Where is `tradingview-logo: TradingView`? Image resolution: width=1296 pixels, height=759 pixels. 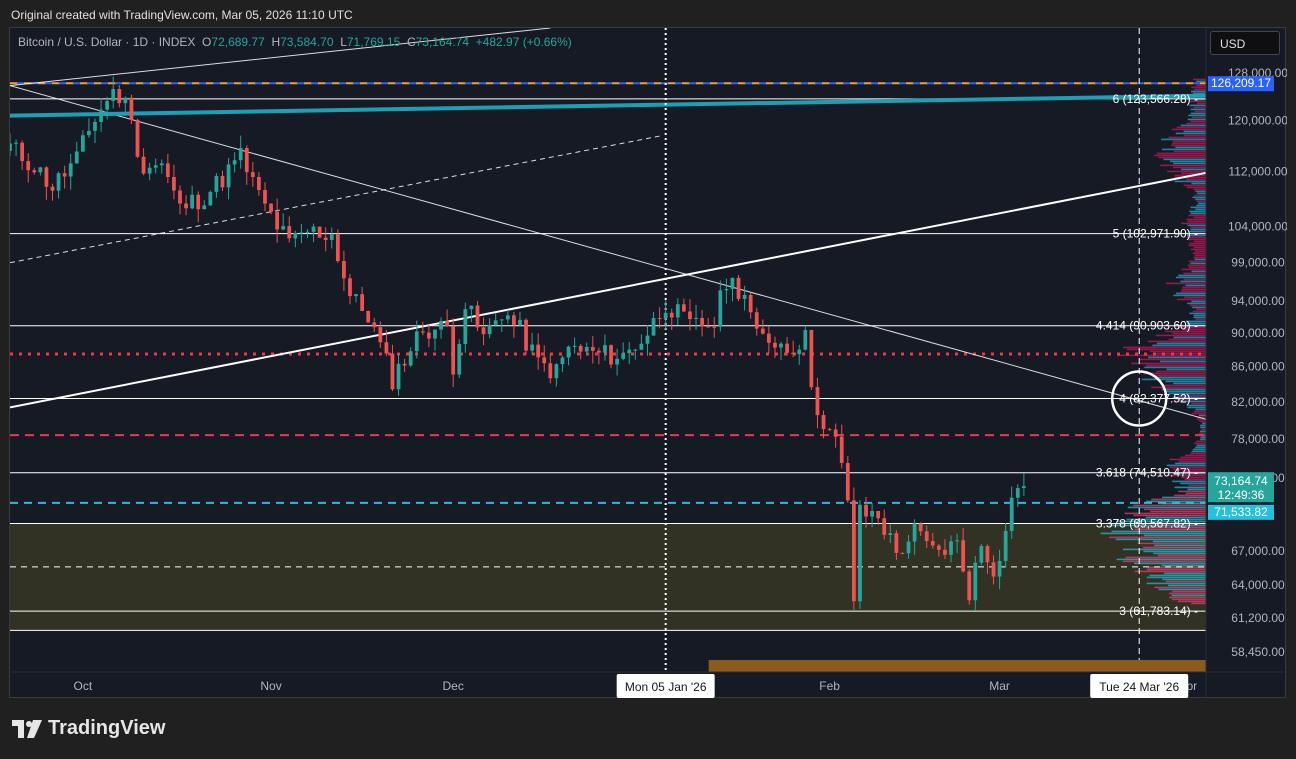 tradingview-logo: TradingView is located at coordinates (88, 728).